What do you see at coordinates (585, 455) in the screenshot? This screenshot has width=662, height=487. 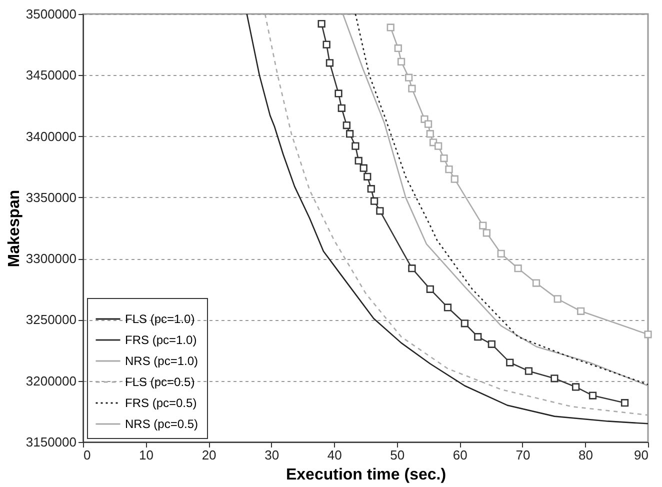 I see `x-tick-label: 80` at bounding box center [585, 455].